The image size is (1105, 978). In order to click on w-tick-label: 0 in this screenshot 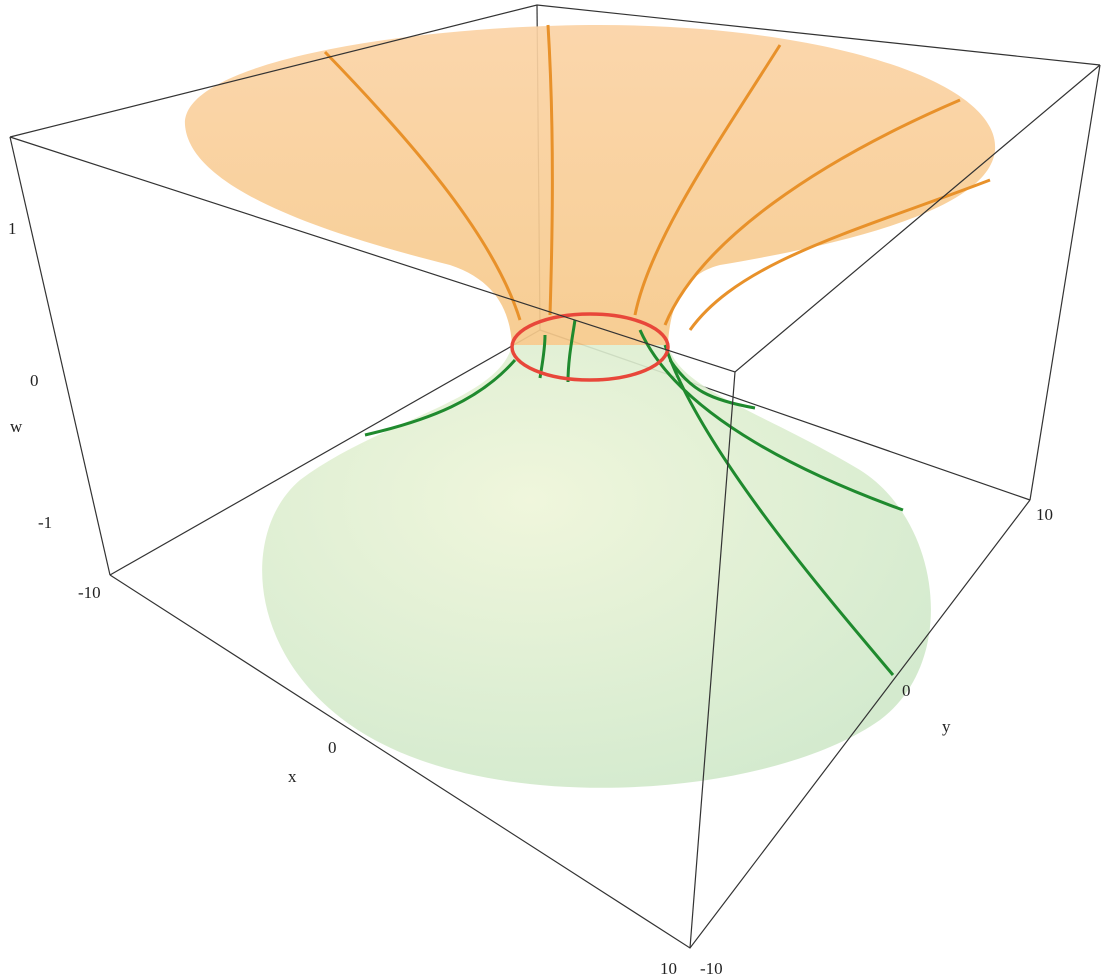, I will do `click(34, 380)`.